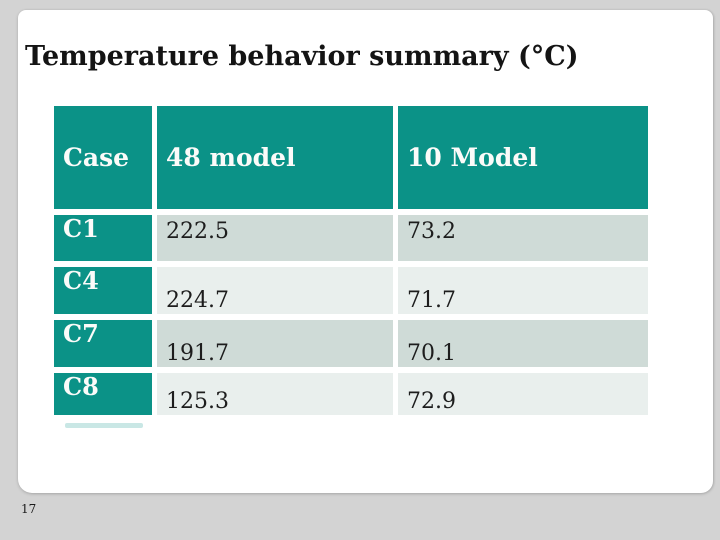 The image size is (720, 540). I want to click on value-cell-10-model-c7: 70.1, so click(523, 343).